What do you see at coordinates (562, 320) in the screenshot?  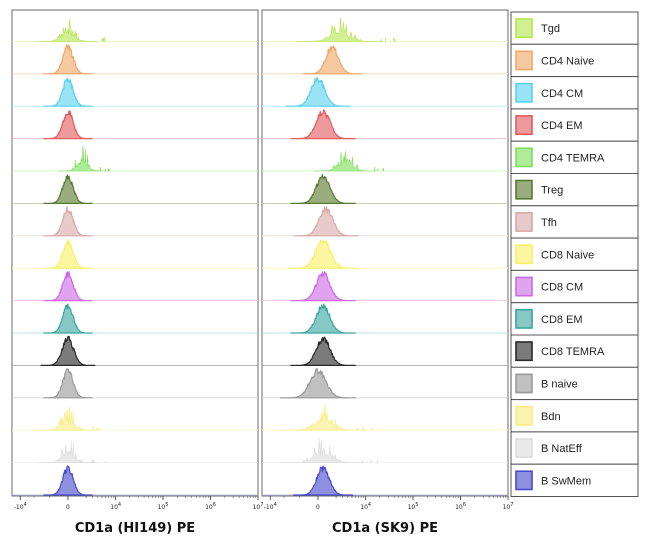 I see `legend-label: CD8 EM` at bounding box center [562, 320].